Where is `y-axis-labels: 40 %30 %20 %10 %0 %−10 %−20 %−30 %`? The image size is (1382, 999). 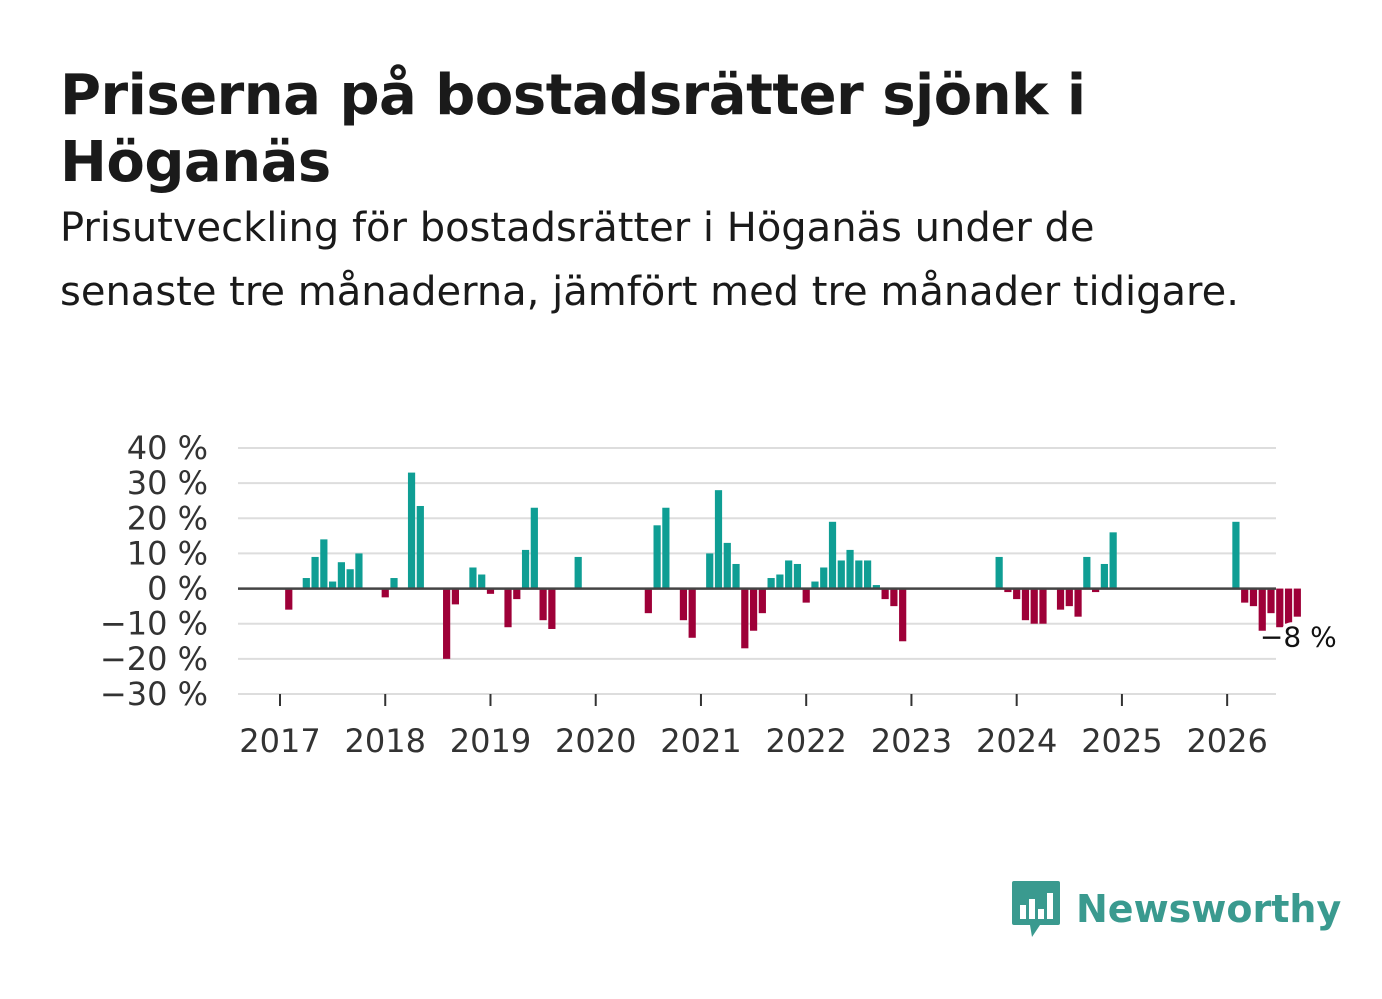
y-axis-labels: 40 %30 %20 %10 %0 %−10 %−20 %−30 % is located at coordinates (154, 571).